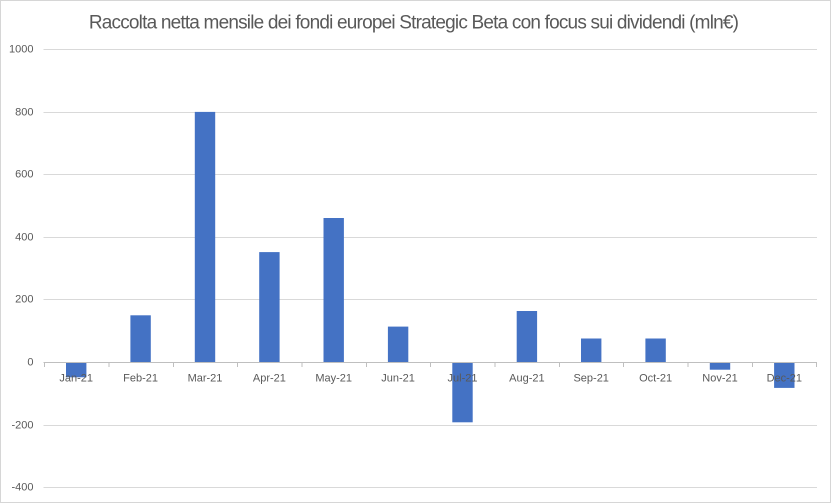 Image resolution: width=831 pixels, height=503 pixels. Describe the element at coordinates (21, 50) in the screenshot. I see `svg-text: 1000` at that location.